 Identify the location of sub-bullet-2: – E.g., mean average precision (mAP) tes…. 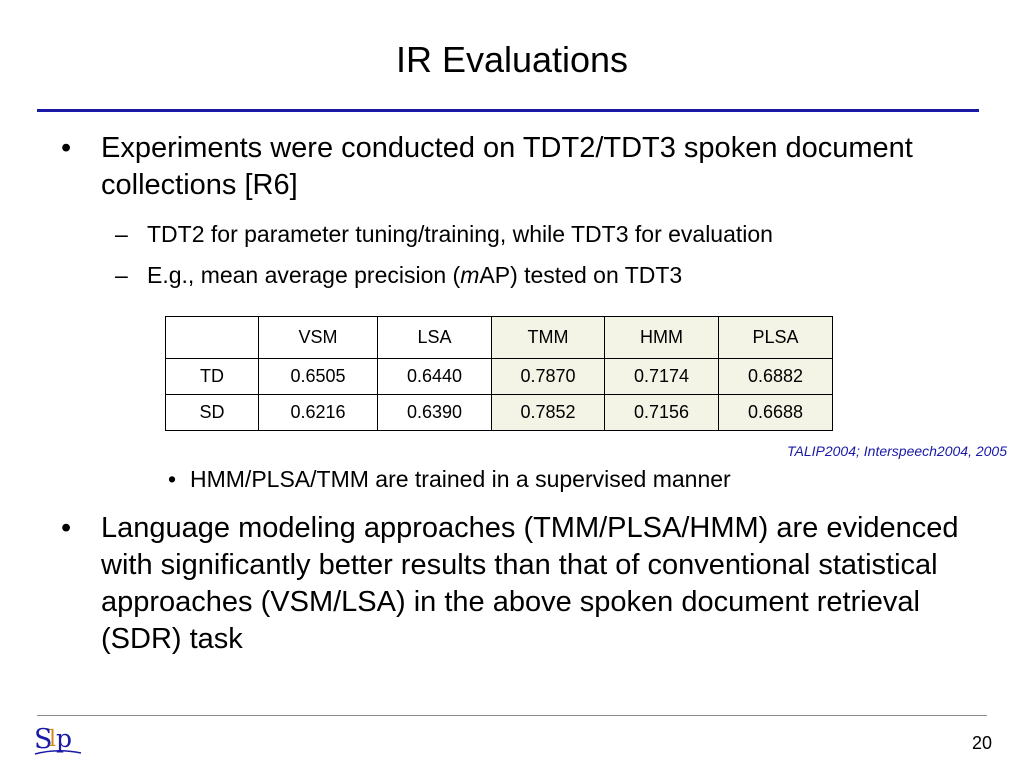
(399, 275).